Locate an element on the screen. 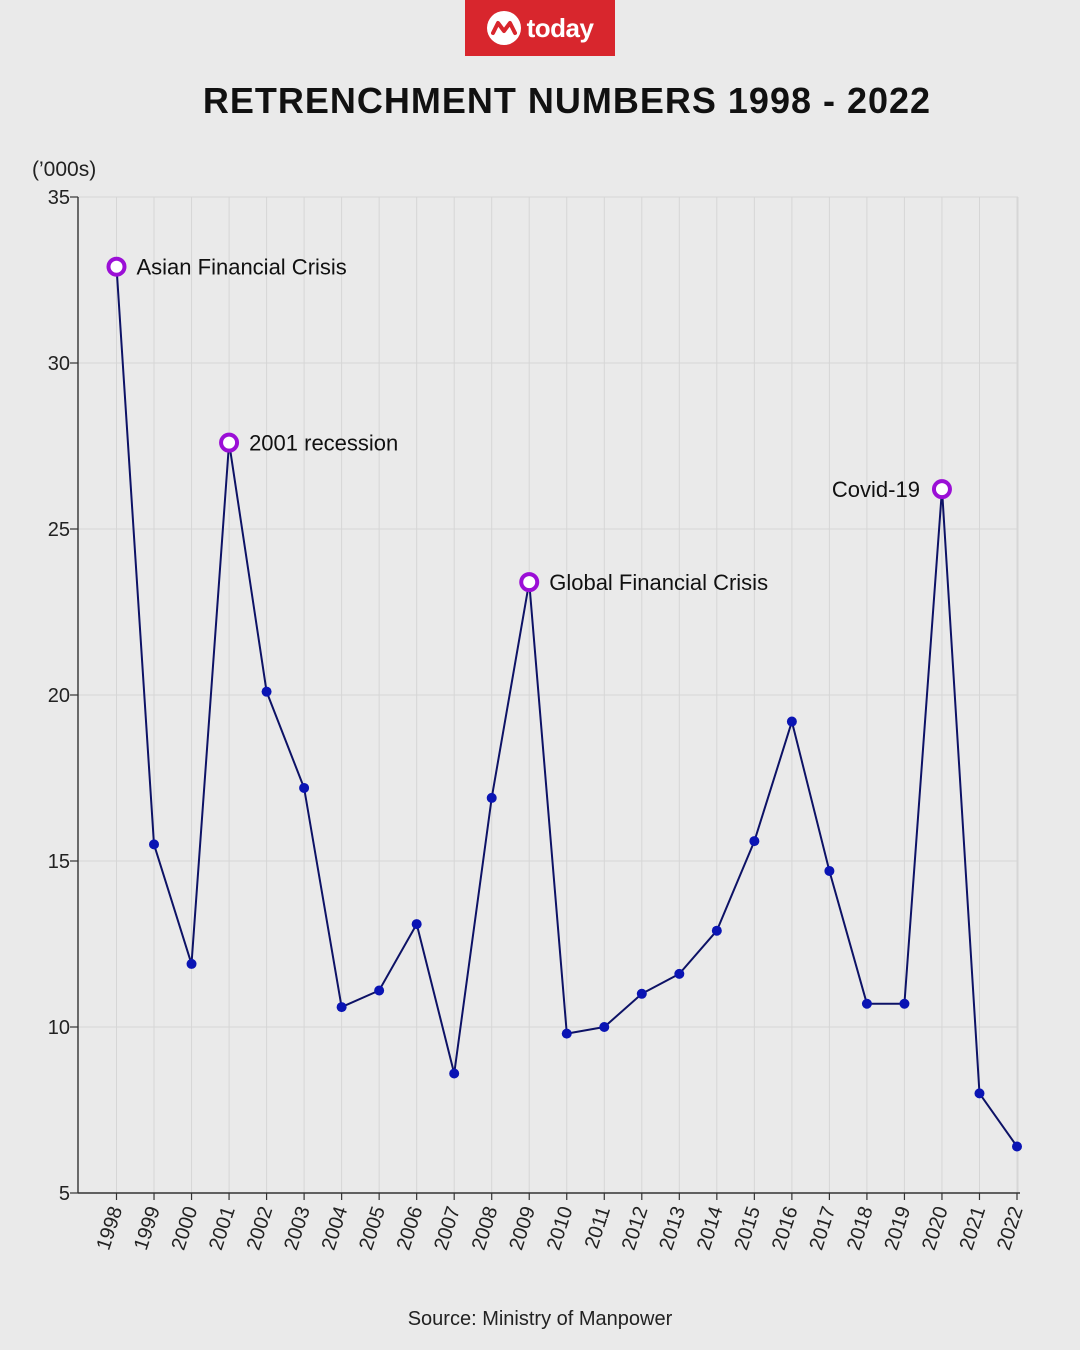  today-logo: today is located at coordinates (540, 28).